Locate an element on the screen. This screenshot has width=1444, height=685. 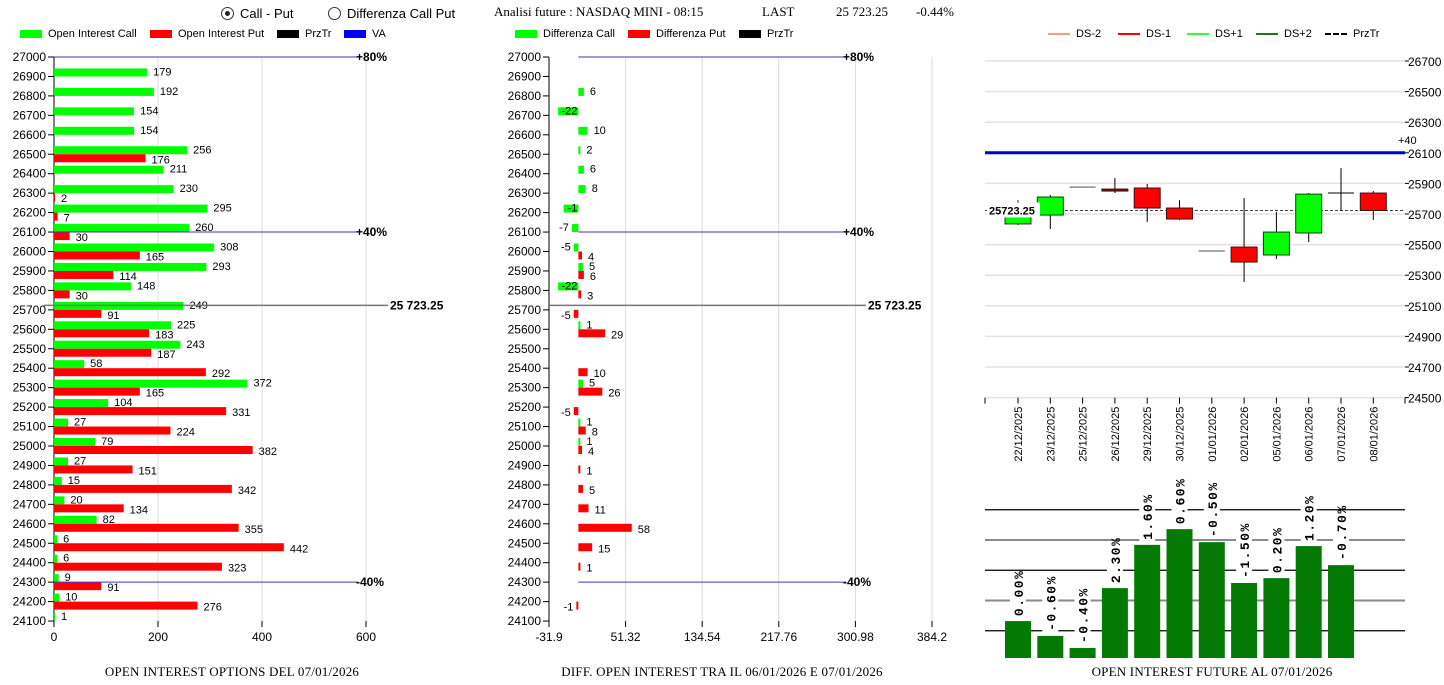
y-tick-label: 27000 is located at coordinates (525, 57).